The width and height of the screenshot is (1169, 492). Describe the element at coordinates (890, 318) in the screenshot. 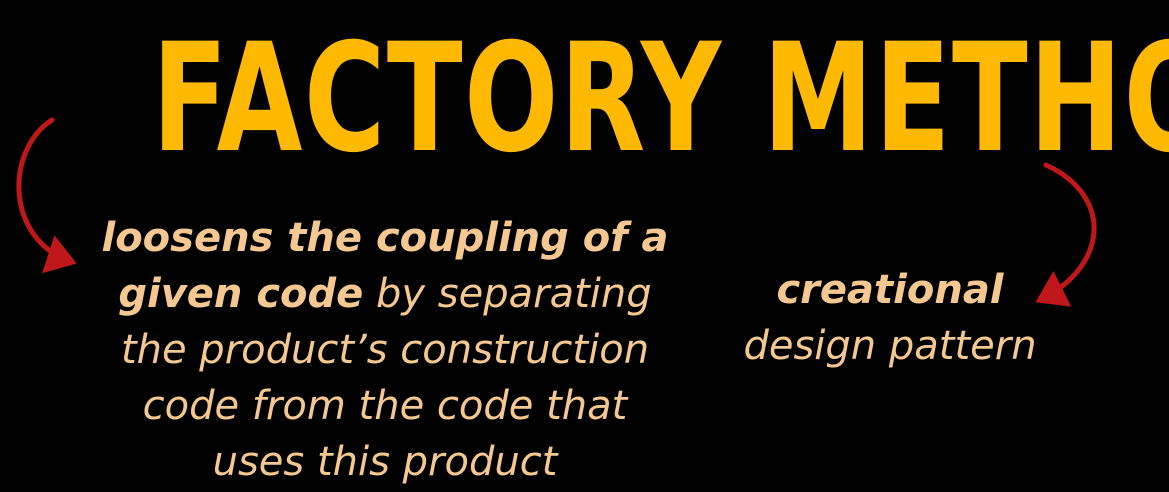

I see `category-text: creational design pattern` at that location.